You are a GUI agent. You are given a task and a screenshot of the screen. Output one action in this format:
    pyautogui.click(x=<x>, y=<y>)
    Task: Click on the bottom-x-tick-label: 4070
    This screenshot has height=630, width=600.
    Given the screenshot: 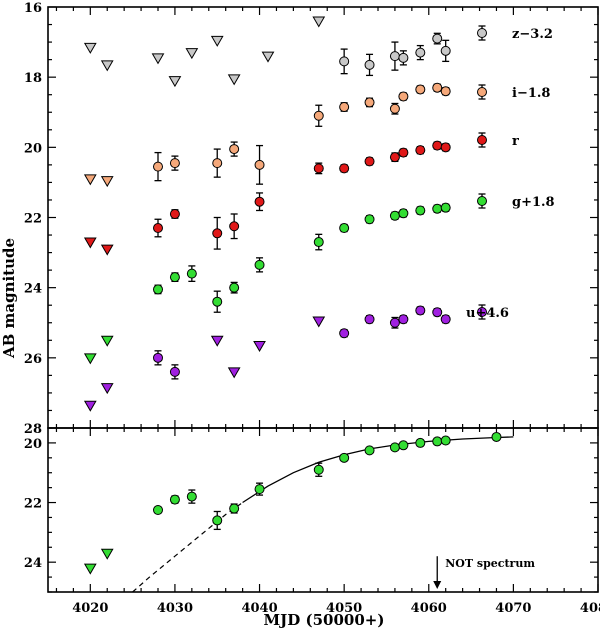 What is the action you would take?
    pyautogui.click(x=513, y=608)
    